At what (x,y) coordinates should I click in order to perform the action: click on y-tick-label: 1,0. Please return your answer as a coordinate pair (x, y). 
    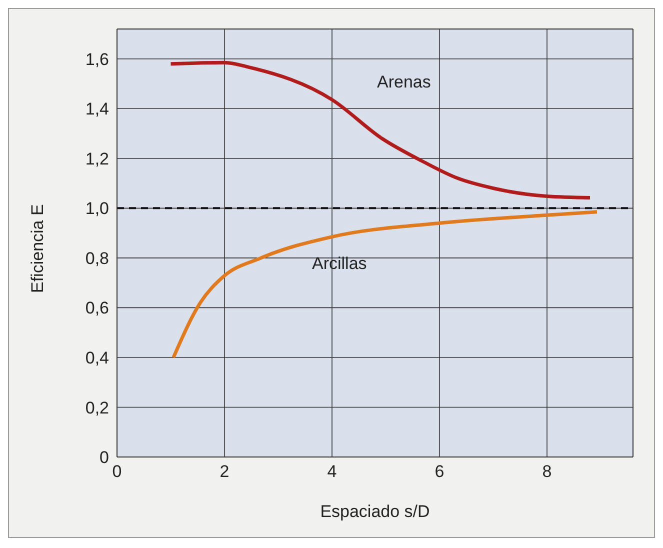
    Looking at the image, I should click on (97, 208).